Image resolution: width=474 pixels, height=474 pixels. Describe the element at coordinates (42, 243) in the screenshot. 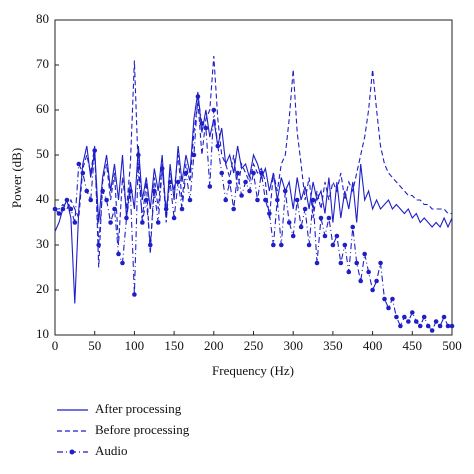

I see `y-tick-label: 30` at that location.